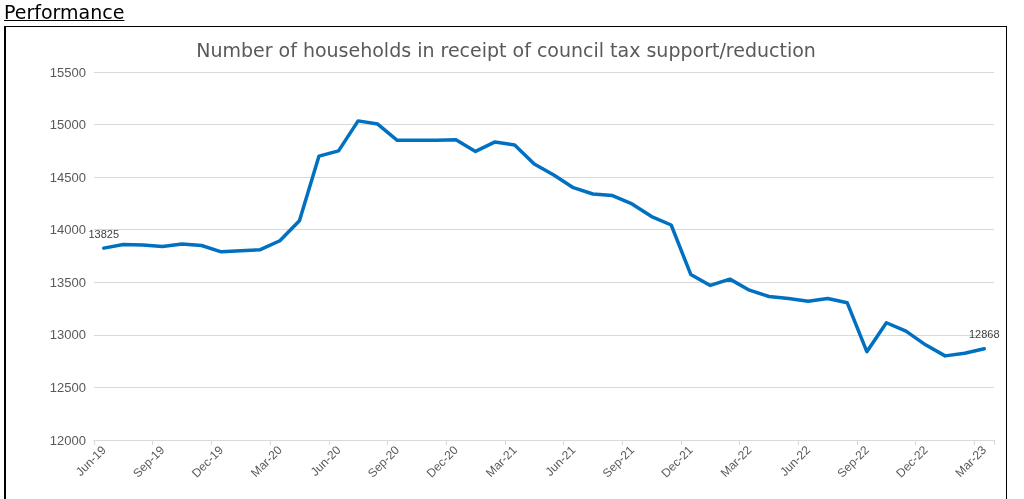 The width and height of the screenshot is (1024, 499). What do you see at coordinates (67, 282) in the screenshot?
I see `y-tick-label: 13500` at bounding box center [67, 282].